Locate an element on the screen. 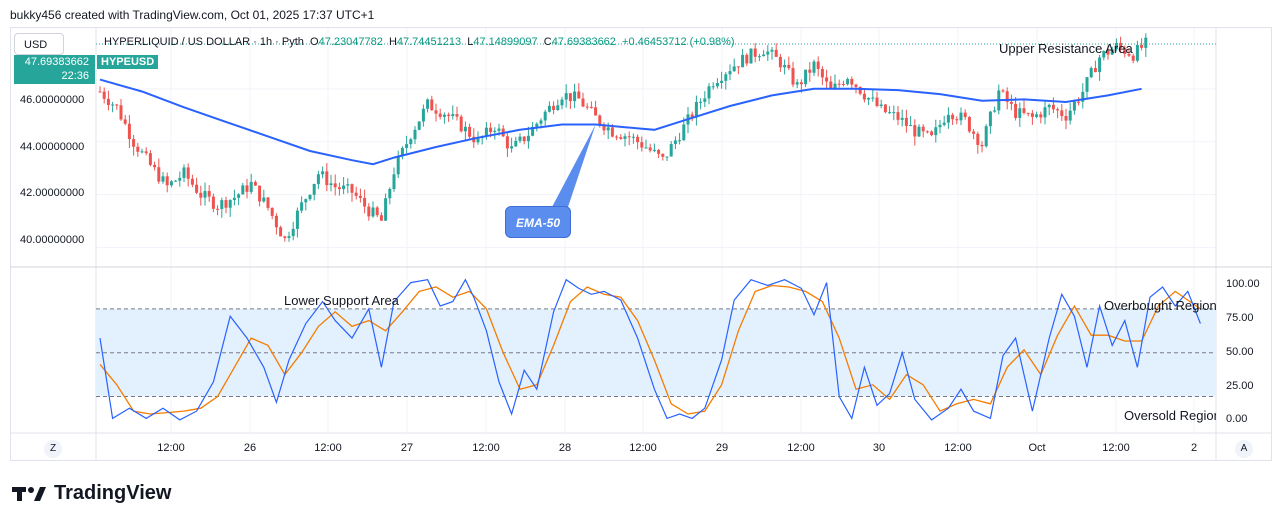  tradingview-logo-icon is located at coordinates (29, 493).